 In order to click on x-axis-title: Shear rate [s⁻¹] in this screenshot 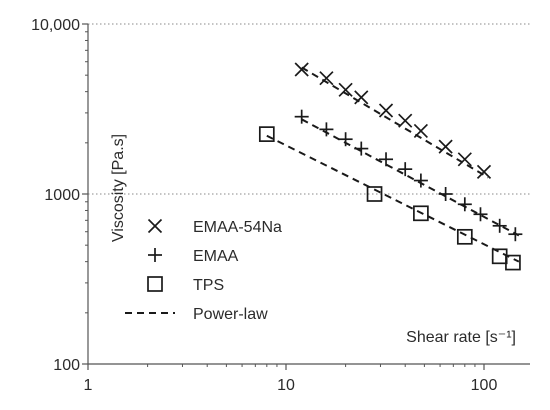, I will do `click(461, 337)`.